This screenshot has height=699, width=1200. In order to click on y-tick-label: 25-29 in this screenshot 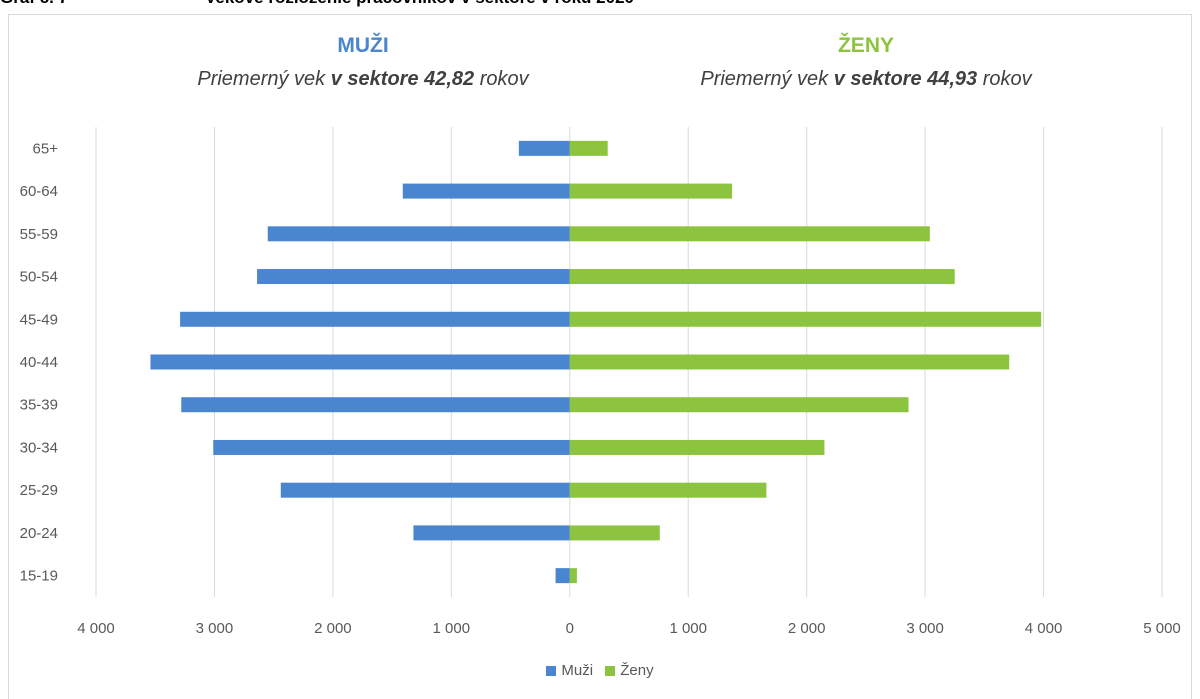, I will do `click(39, 490)`.